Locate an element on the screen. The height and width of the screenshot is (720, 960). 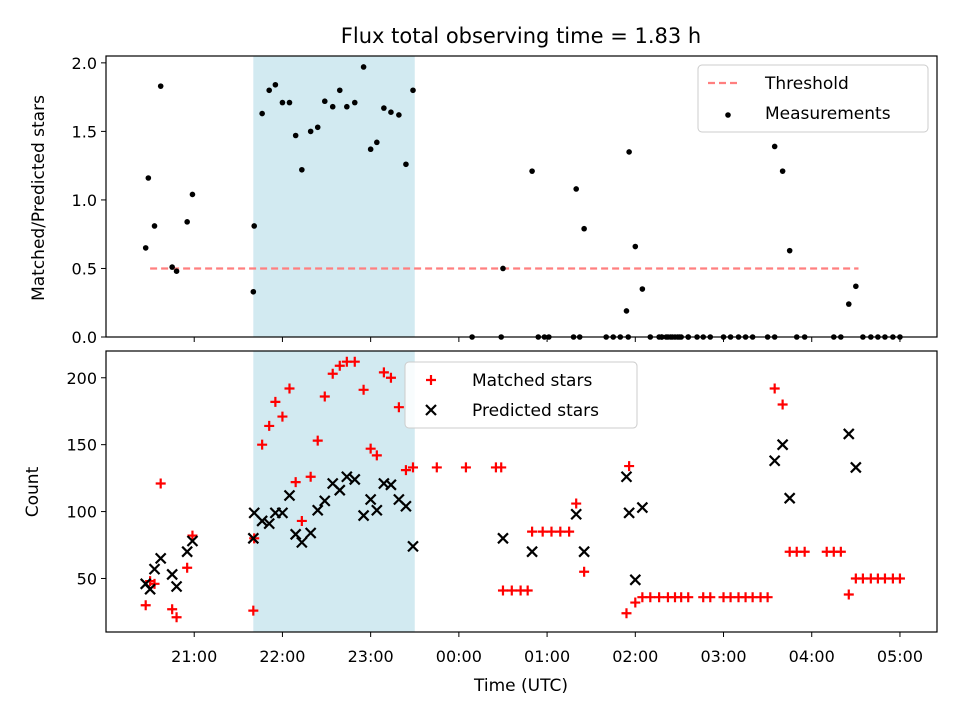
y-tick-label: 0.0 is located at coordinates (84, 337).